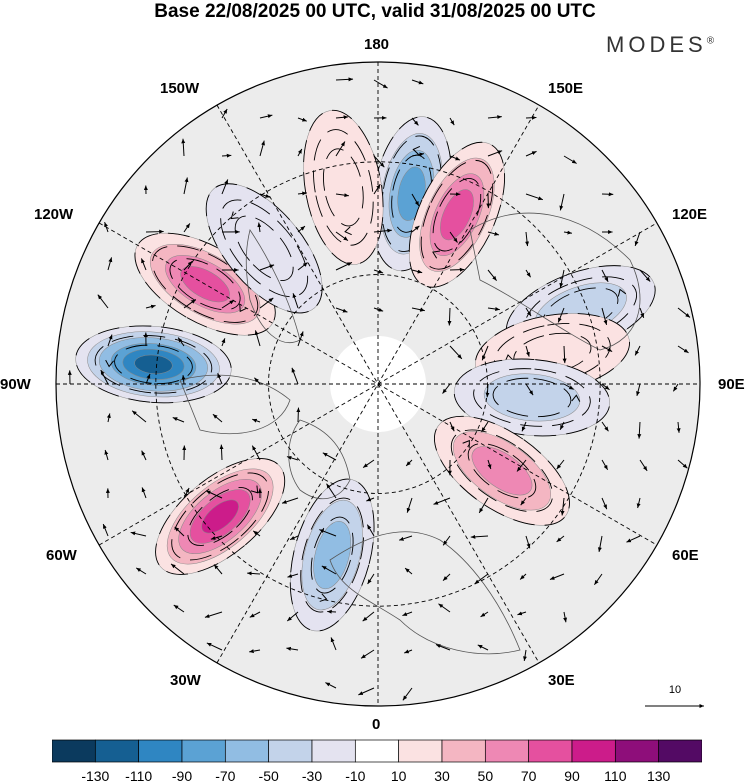 The width and height of the screenshot is (750, 783). I want to click on colorbar-ticks: -130 -110 -90 -70 -50 -30 -10 10 30 50 70 90 110 130, so click(375, 775).